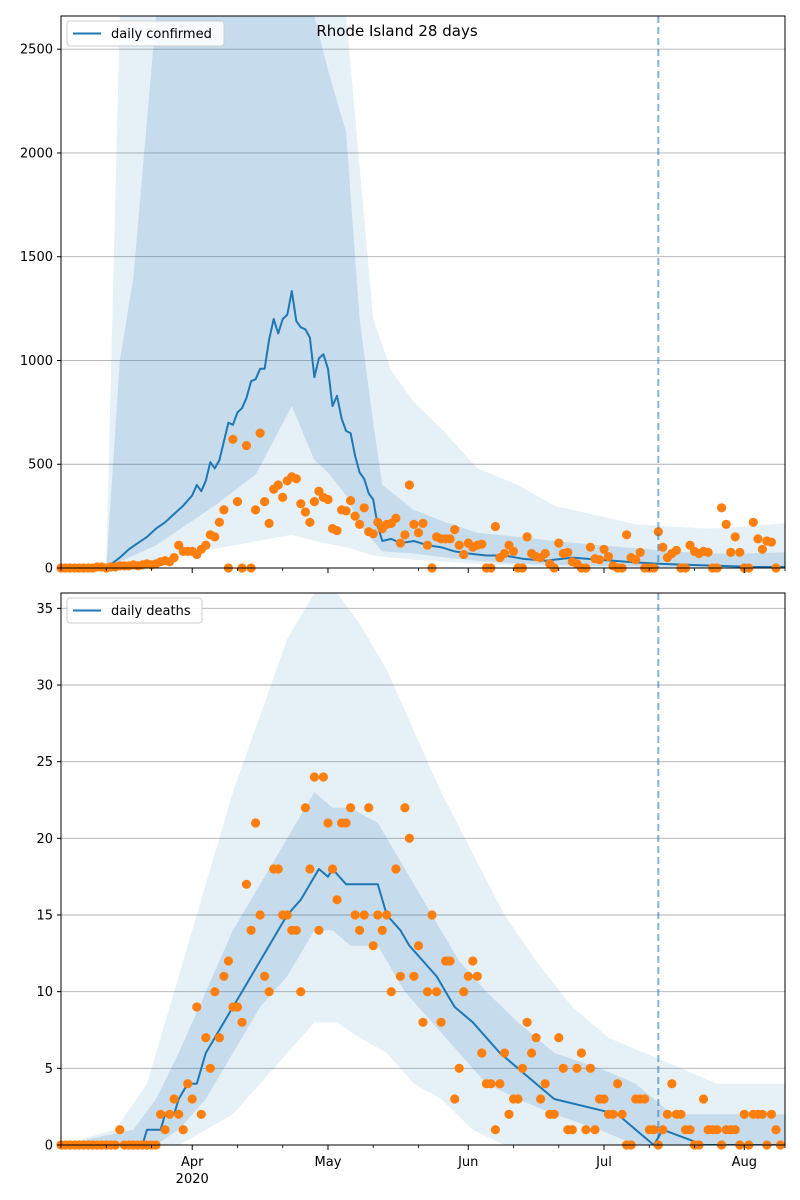  What do you see at coordinates (161, 34) in the screenshot?
I see `legend-label: daily confirmed` at bounding box center [161, 34].